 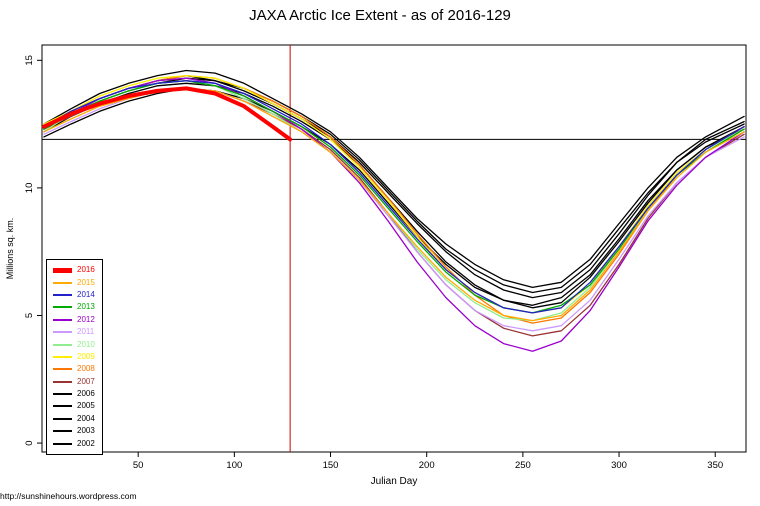 I want to click on legend-item-2013: 2013, so click(x=74, y=307).